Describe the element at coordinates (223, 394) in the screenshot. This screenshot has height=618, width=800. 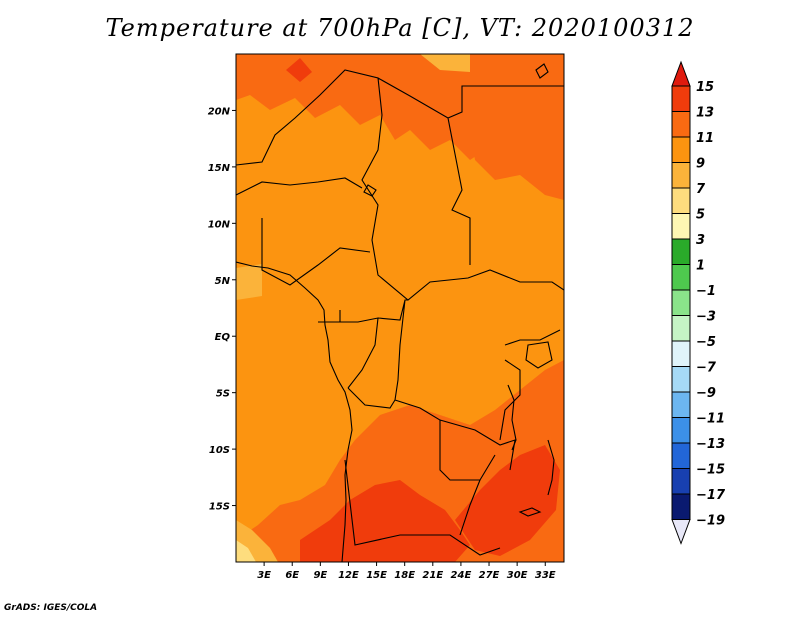
I see `lat-tick-label: 5S` at that location.